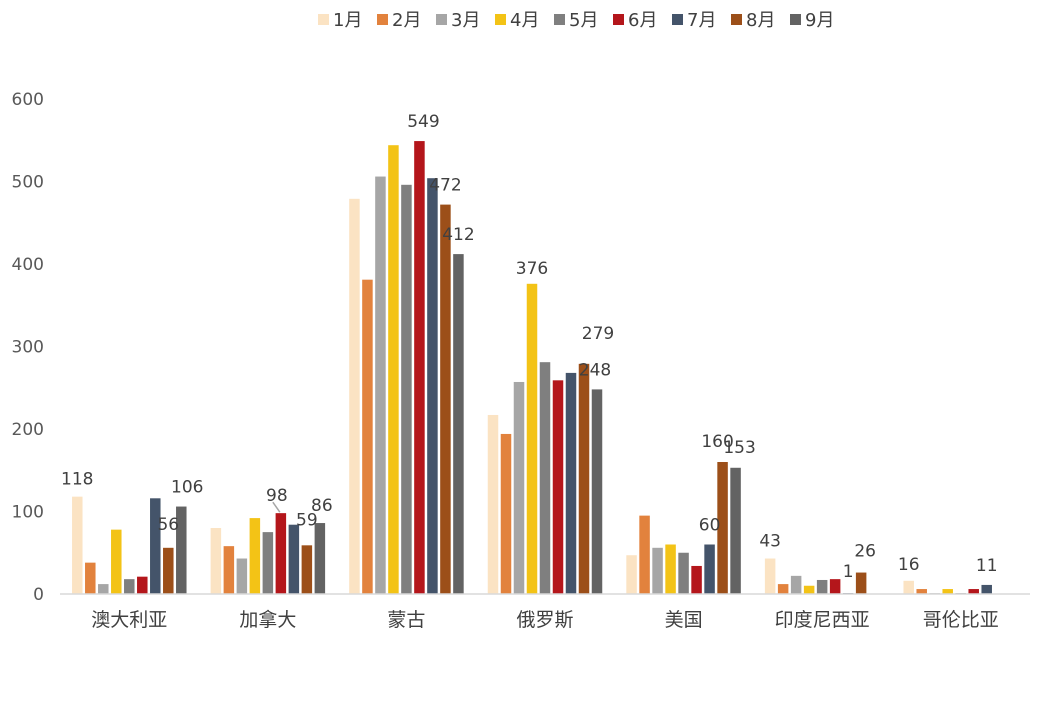  I want to click on bar-cat2-7月, so click(294, 559).